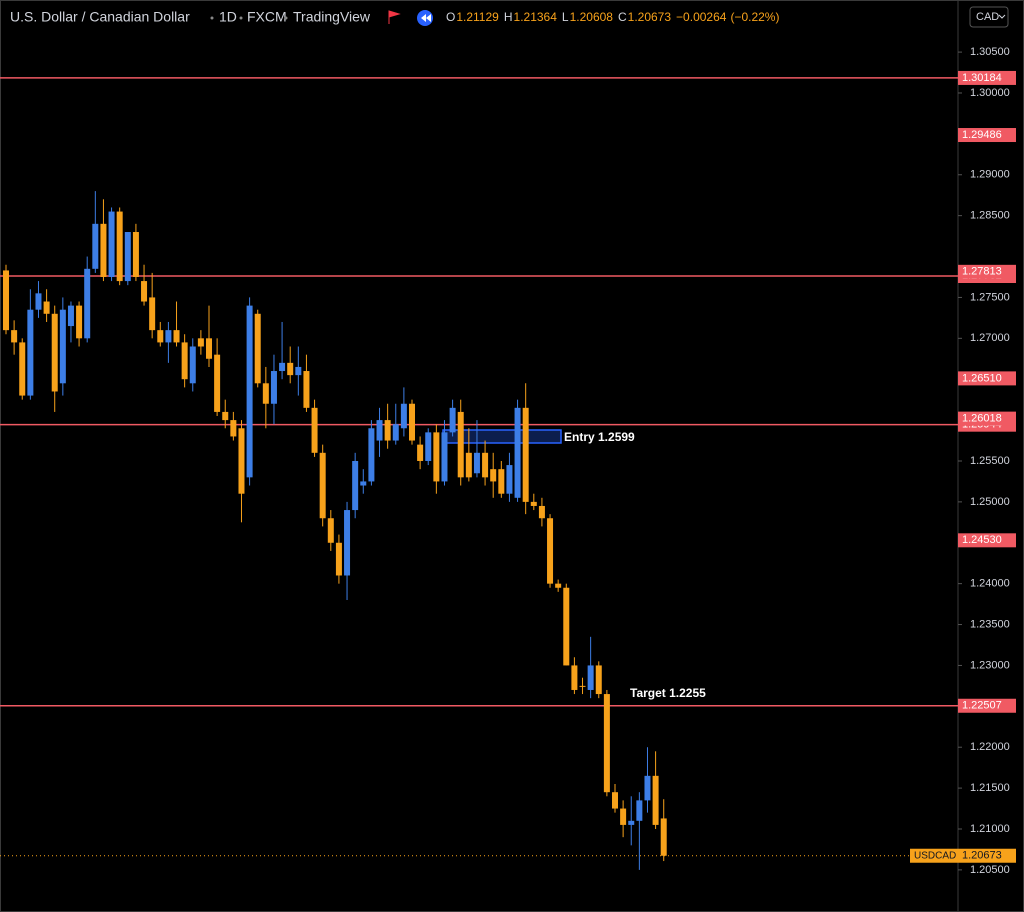  I want to click on ohlc-key: C, so click(622, 17).